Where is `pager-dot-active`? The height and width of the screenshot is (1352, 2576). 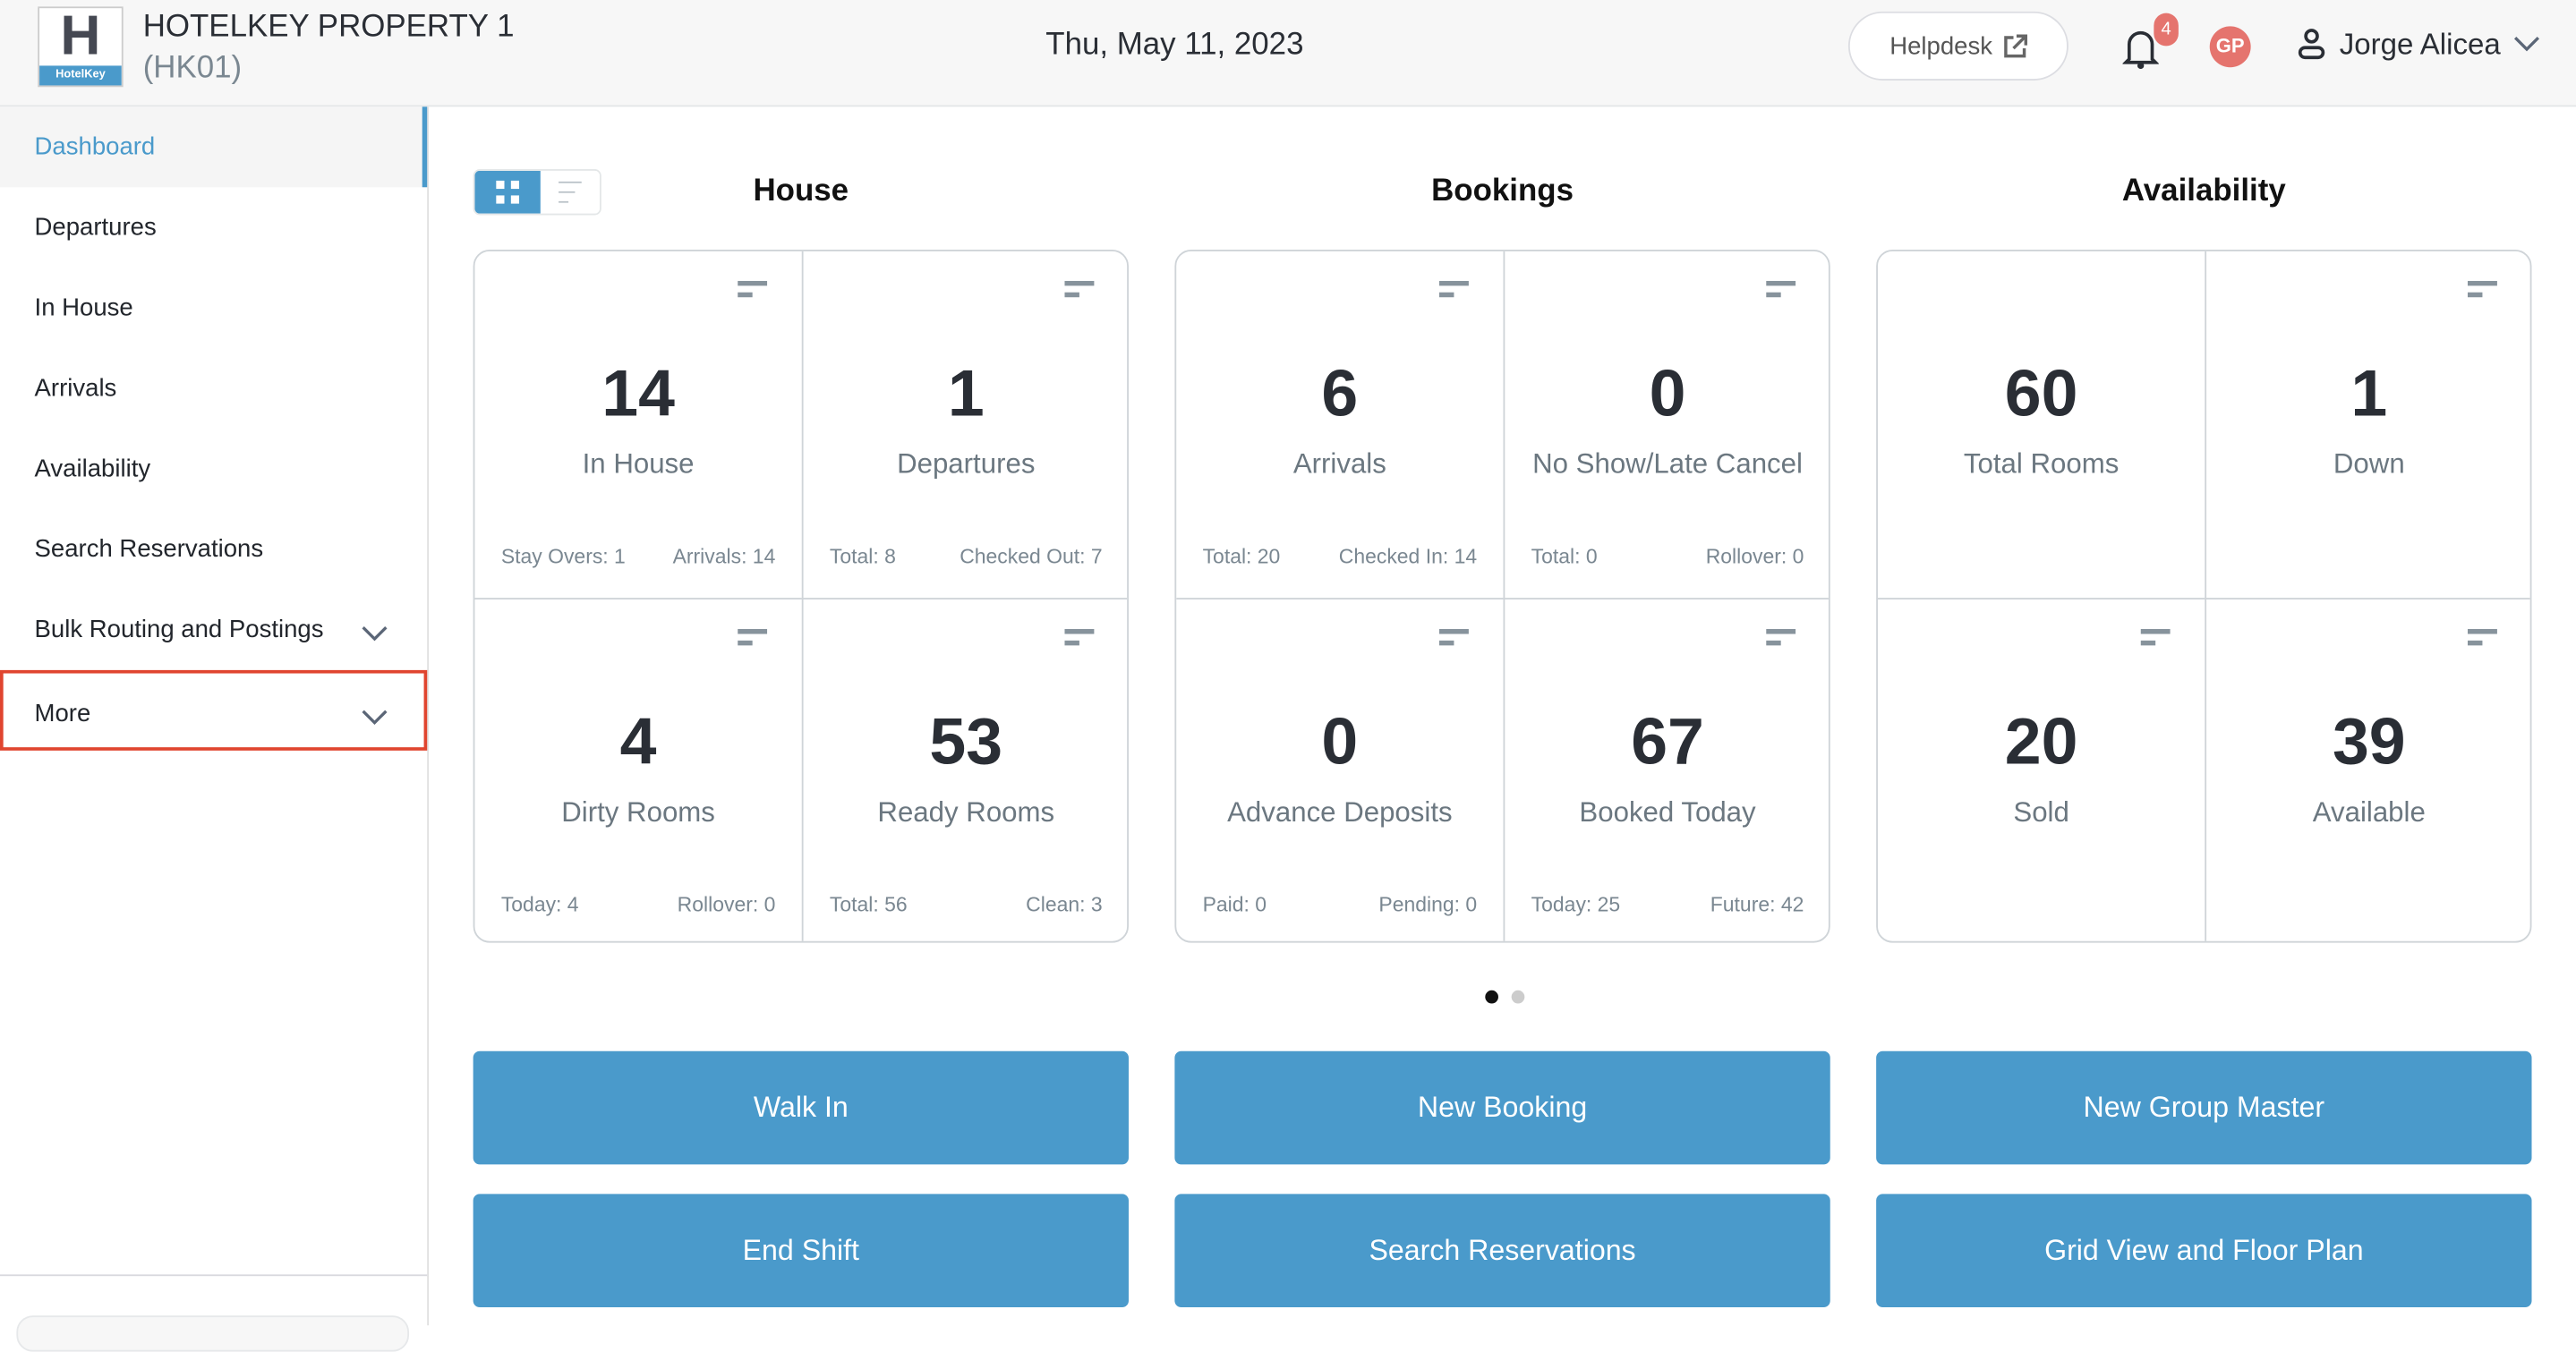
pager-dot-active is located at coordinates (1491, 997).